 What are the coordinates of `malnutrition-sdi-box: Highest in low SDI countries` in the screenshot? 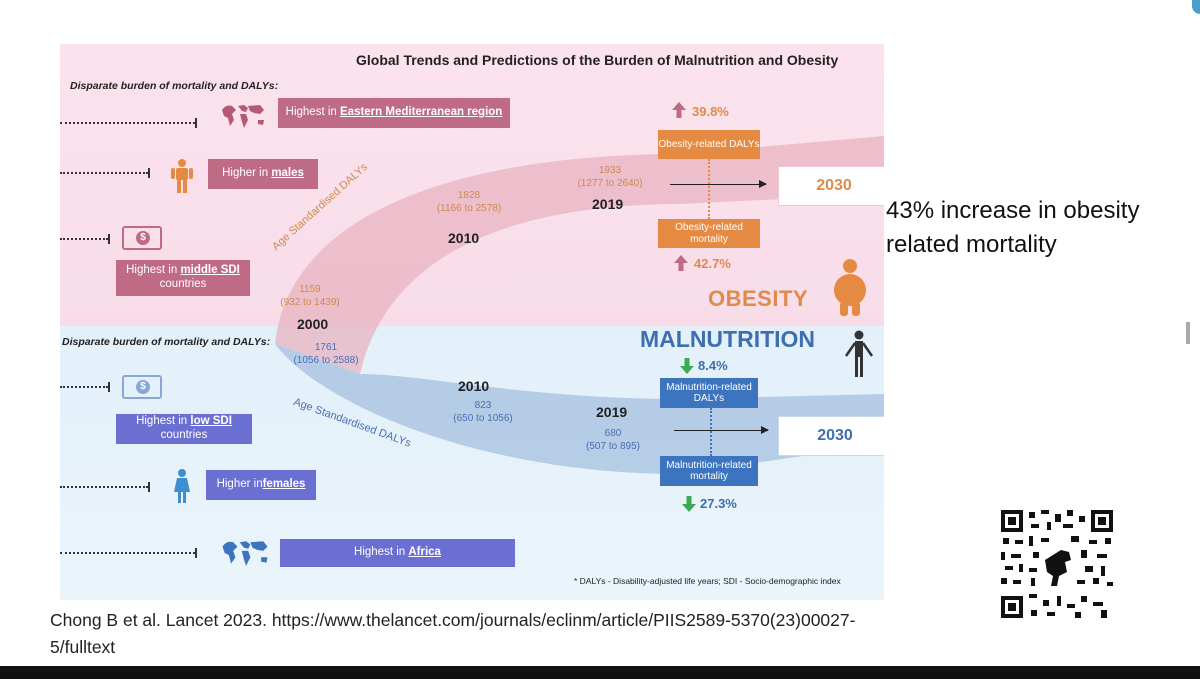 It's located at (184, 429).